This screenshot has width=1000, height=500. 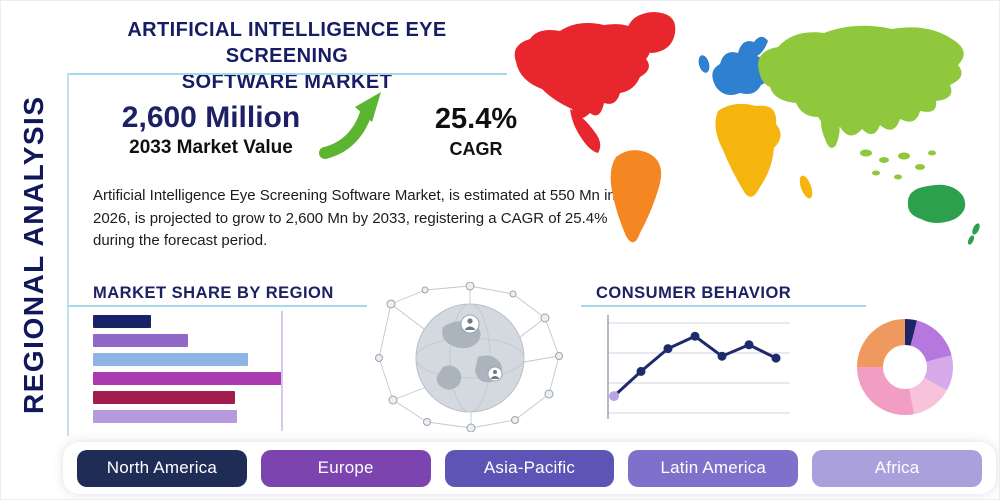 I want to click on legend-button-latin-america: Latin America, so click(x=713, y=468).